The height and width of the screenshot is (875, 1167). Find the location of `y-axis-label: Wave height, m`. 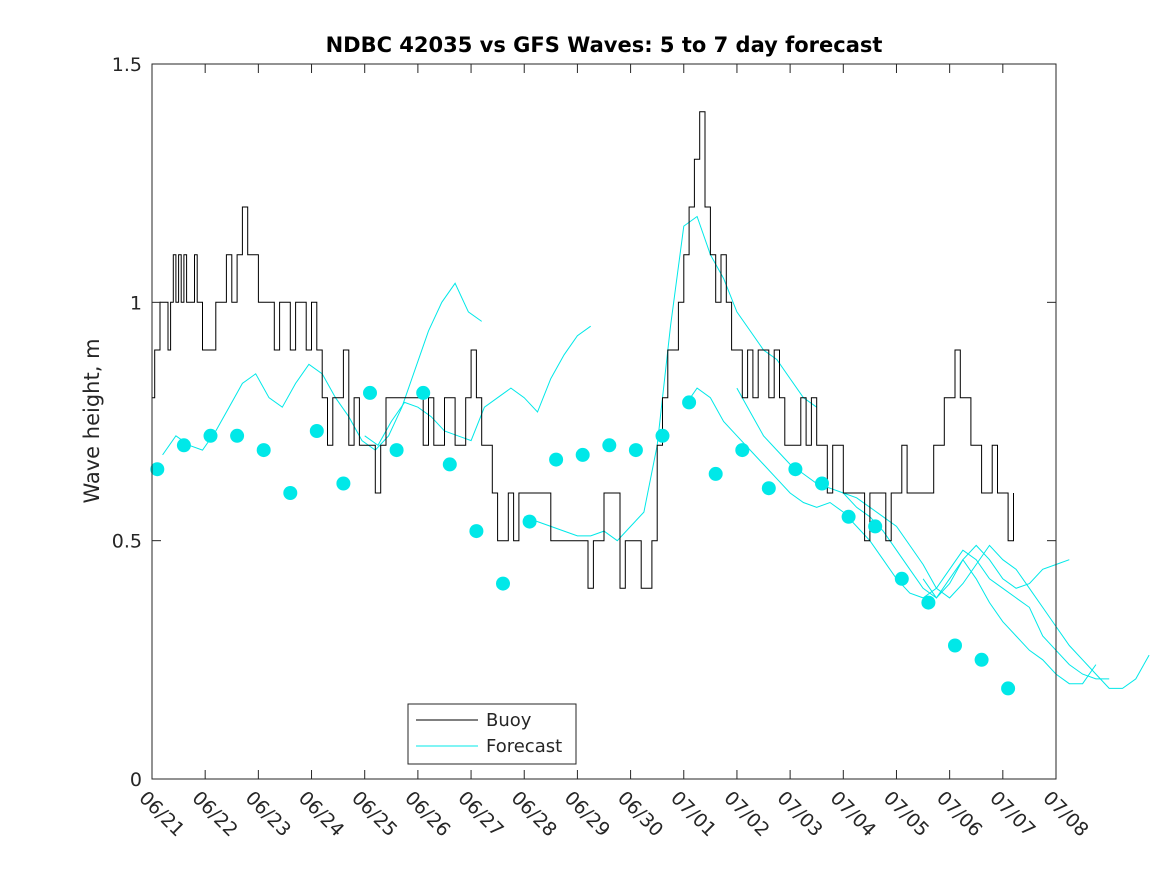

y-axis-label: Wave height, m is located at coordinates (92, 420).